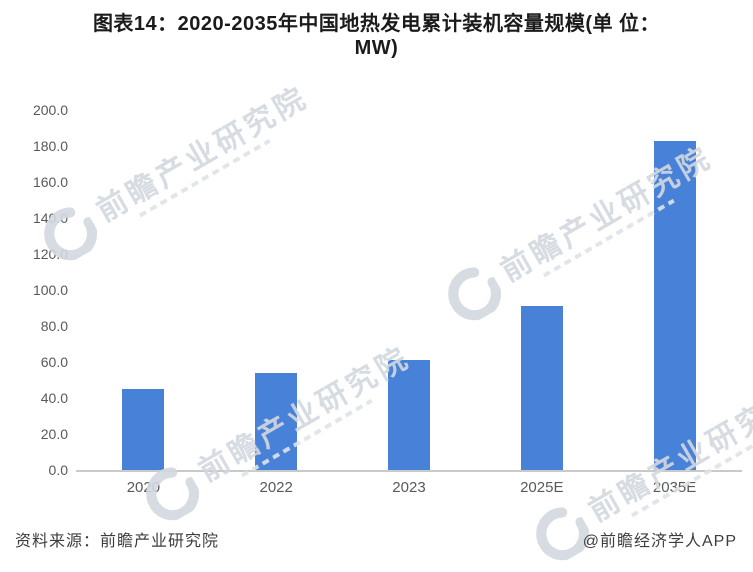 Image resolution: width=753 pixels, height=572 pixels. I want to click on y-tick-160.0: 160.0, so click(50, 182).